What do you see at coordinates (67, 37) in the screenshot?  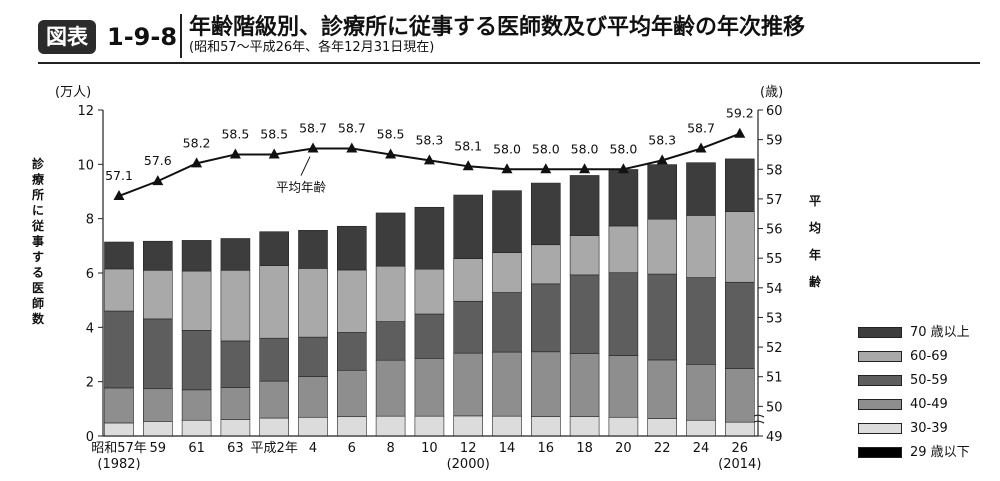 I see `figure-badge: 図表` at bounding box center [67, 37].